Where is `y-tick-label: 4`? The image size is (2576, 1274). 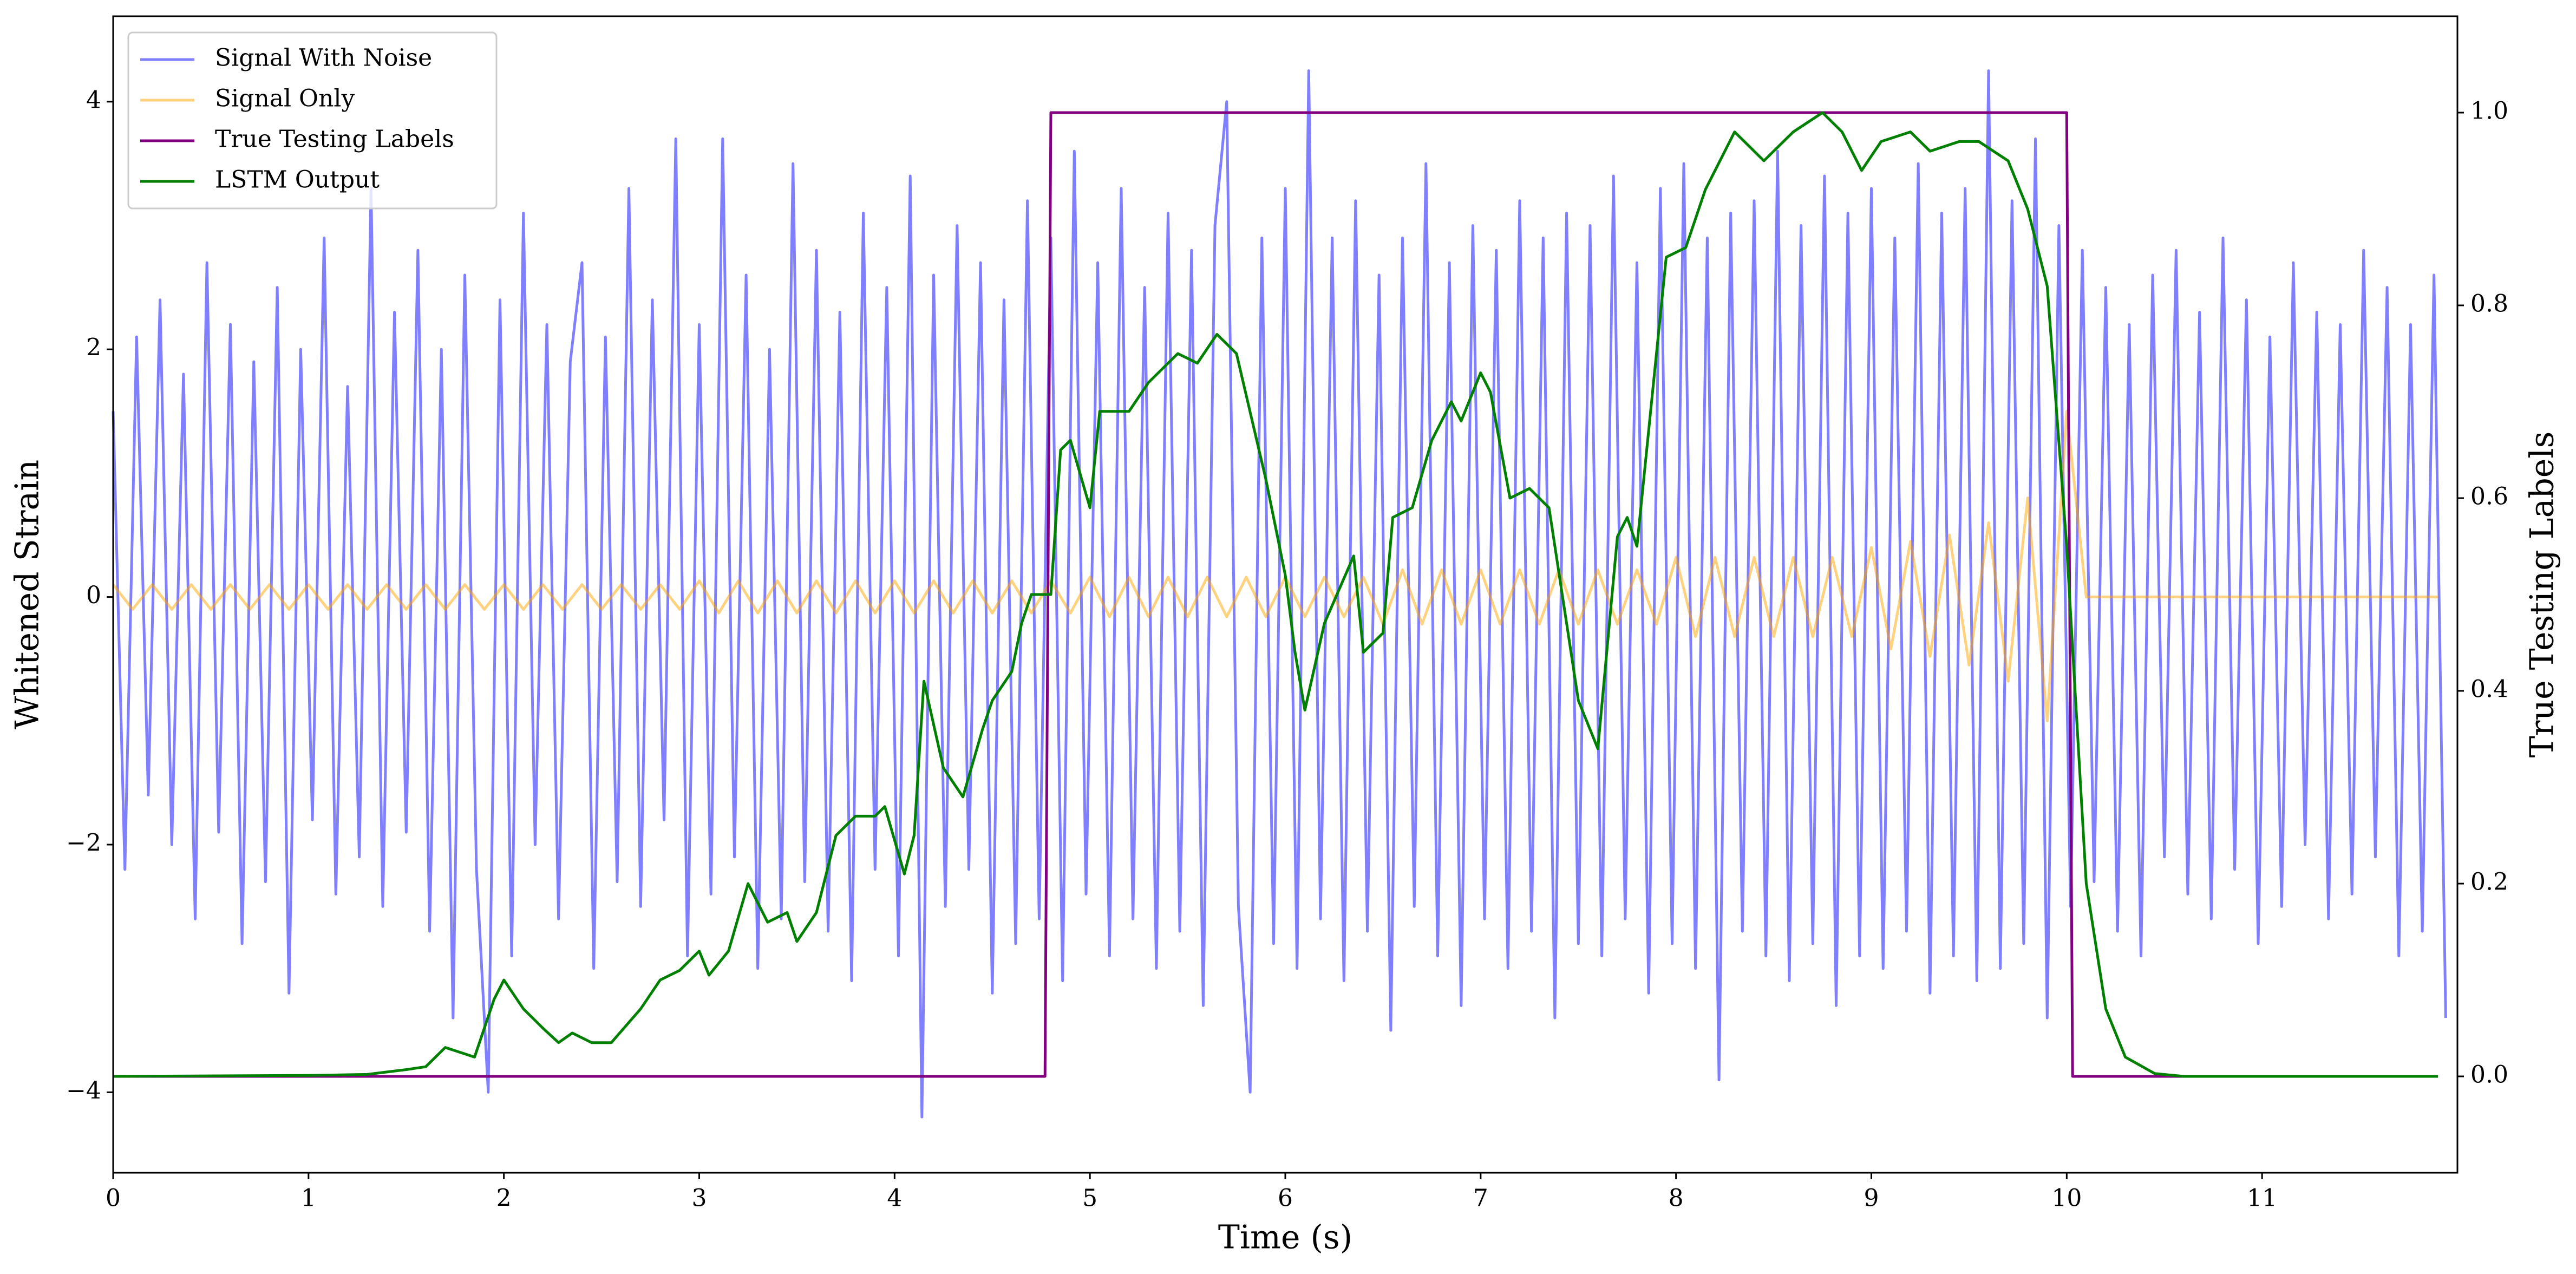
y-tick-label: 4 is located at coordinates (94, 100).